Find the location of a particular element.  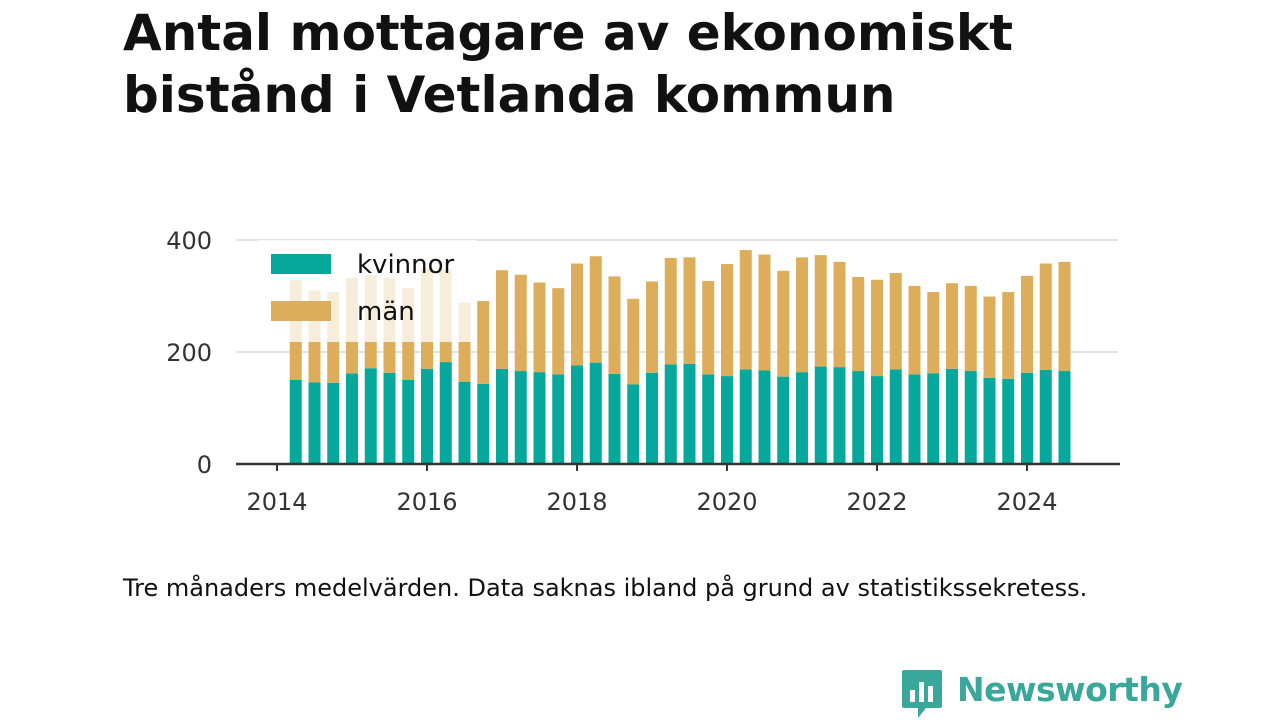

legend-swatch-kvinnor is located at coordinates (301, 264).